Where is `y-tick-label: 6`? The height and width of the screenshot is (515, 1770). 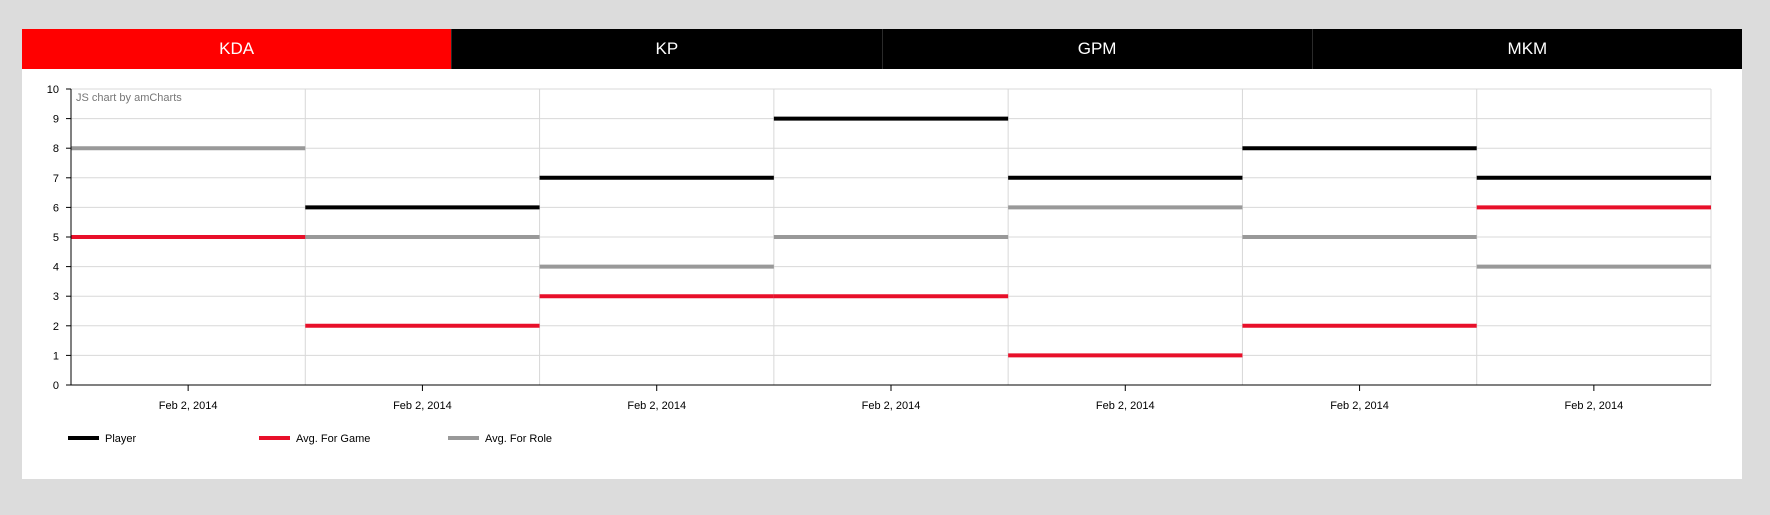 y-tick-label: 6 is located at coordinates (56, 208).